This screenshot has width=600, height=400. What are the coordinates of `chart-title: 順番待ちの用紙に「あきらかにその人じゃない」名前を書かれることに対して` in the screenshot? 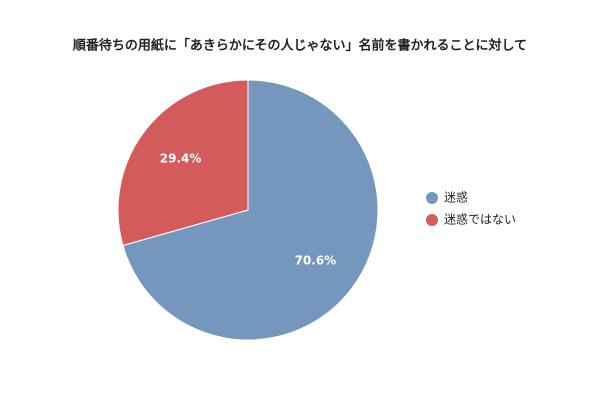 It's located at (300, 46).